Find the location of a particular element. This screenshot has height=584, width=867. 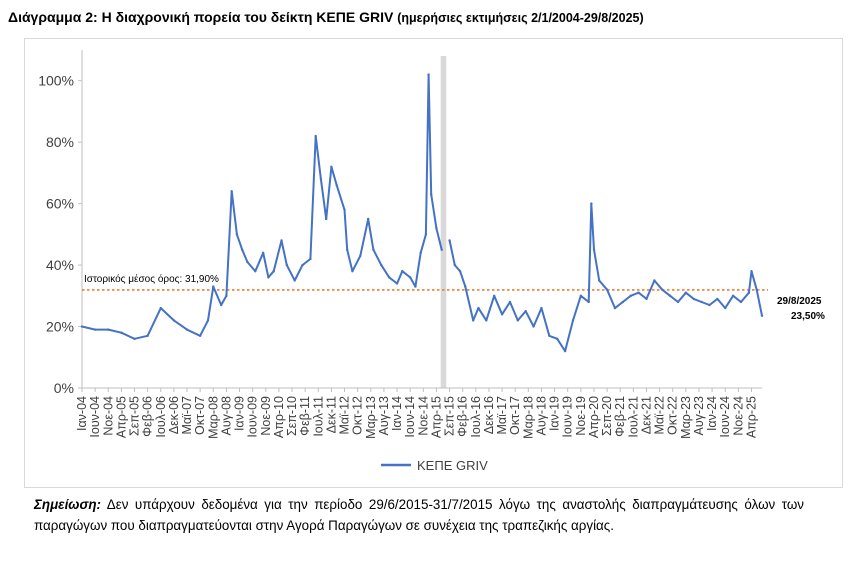

x-tick-label: Νοε-04 is located at coordinates (108, 416).